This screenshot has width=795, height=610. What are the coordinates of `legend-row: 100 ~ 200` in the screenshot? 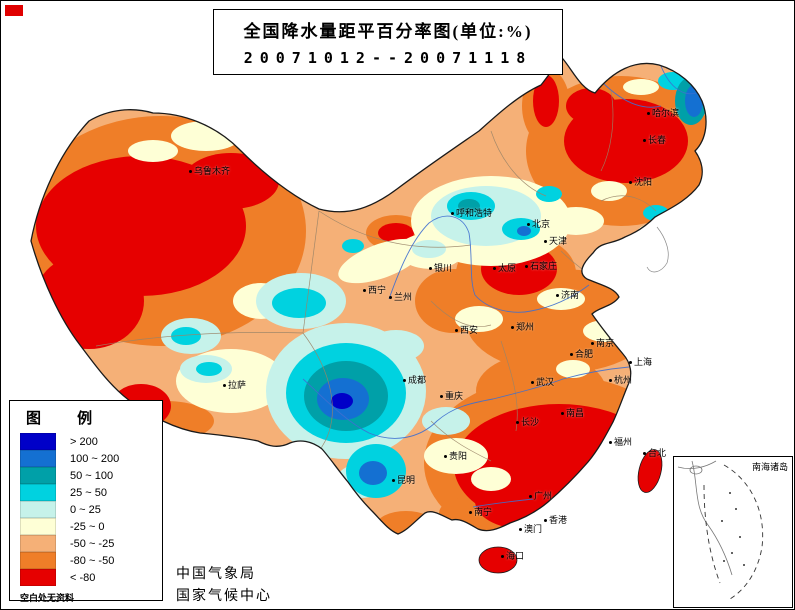 It's located at (91, 458).